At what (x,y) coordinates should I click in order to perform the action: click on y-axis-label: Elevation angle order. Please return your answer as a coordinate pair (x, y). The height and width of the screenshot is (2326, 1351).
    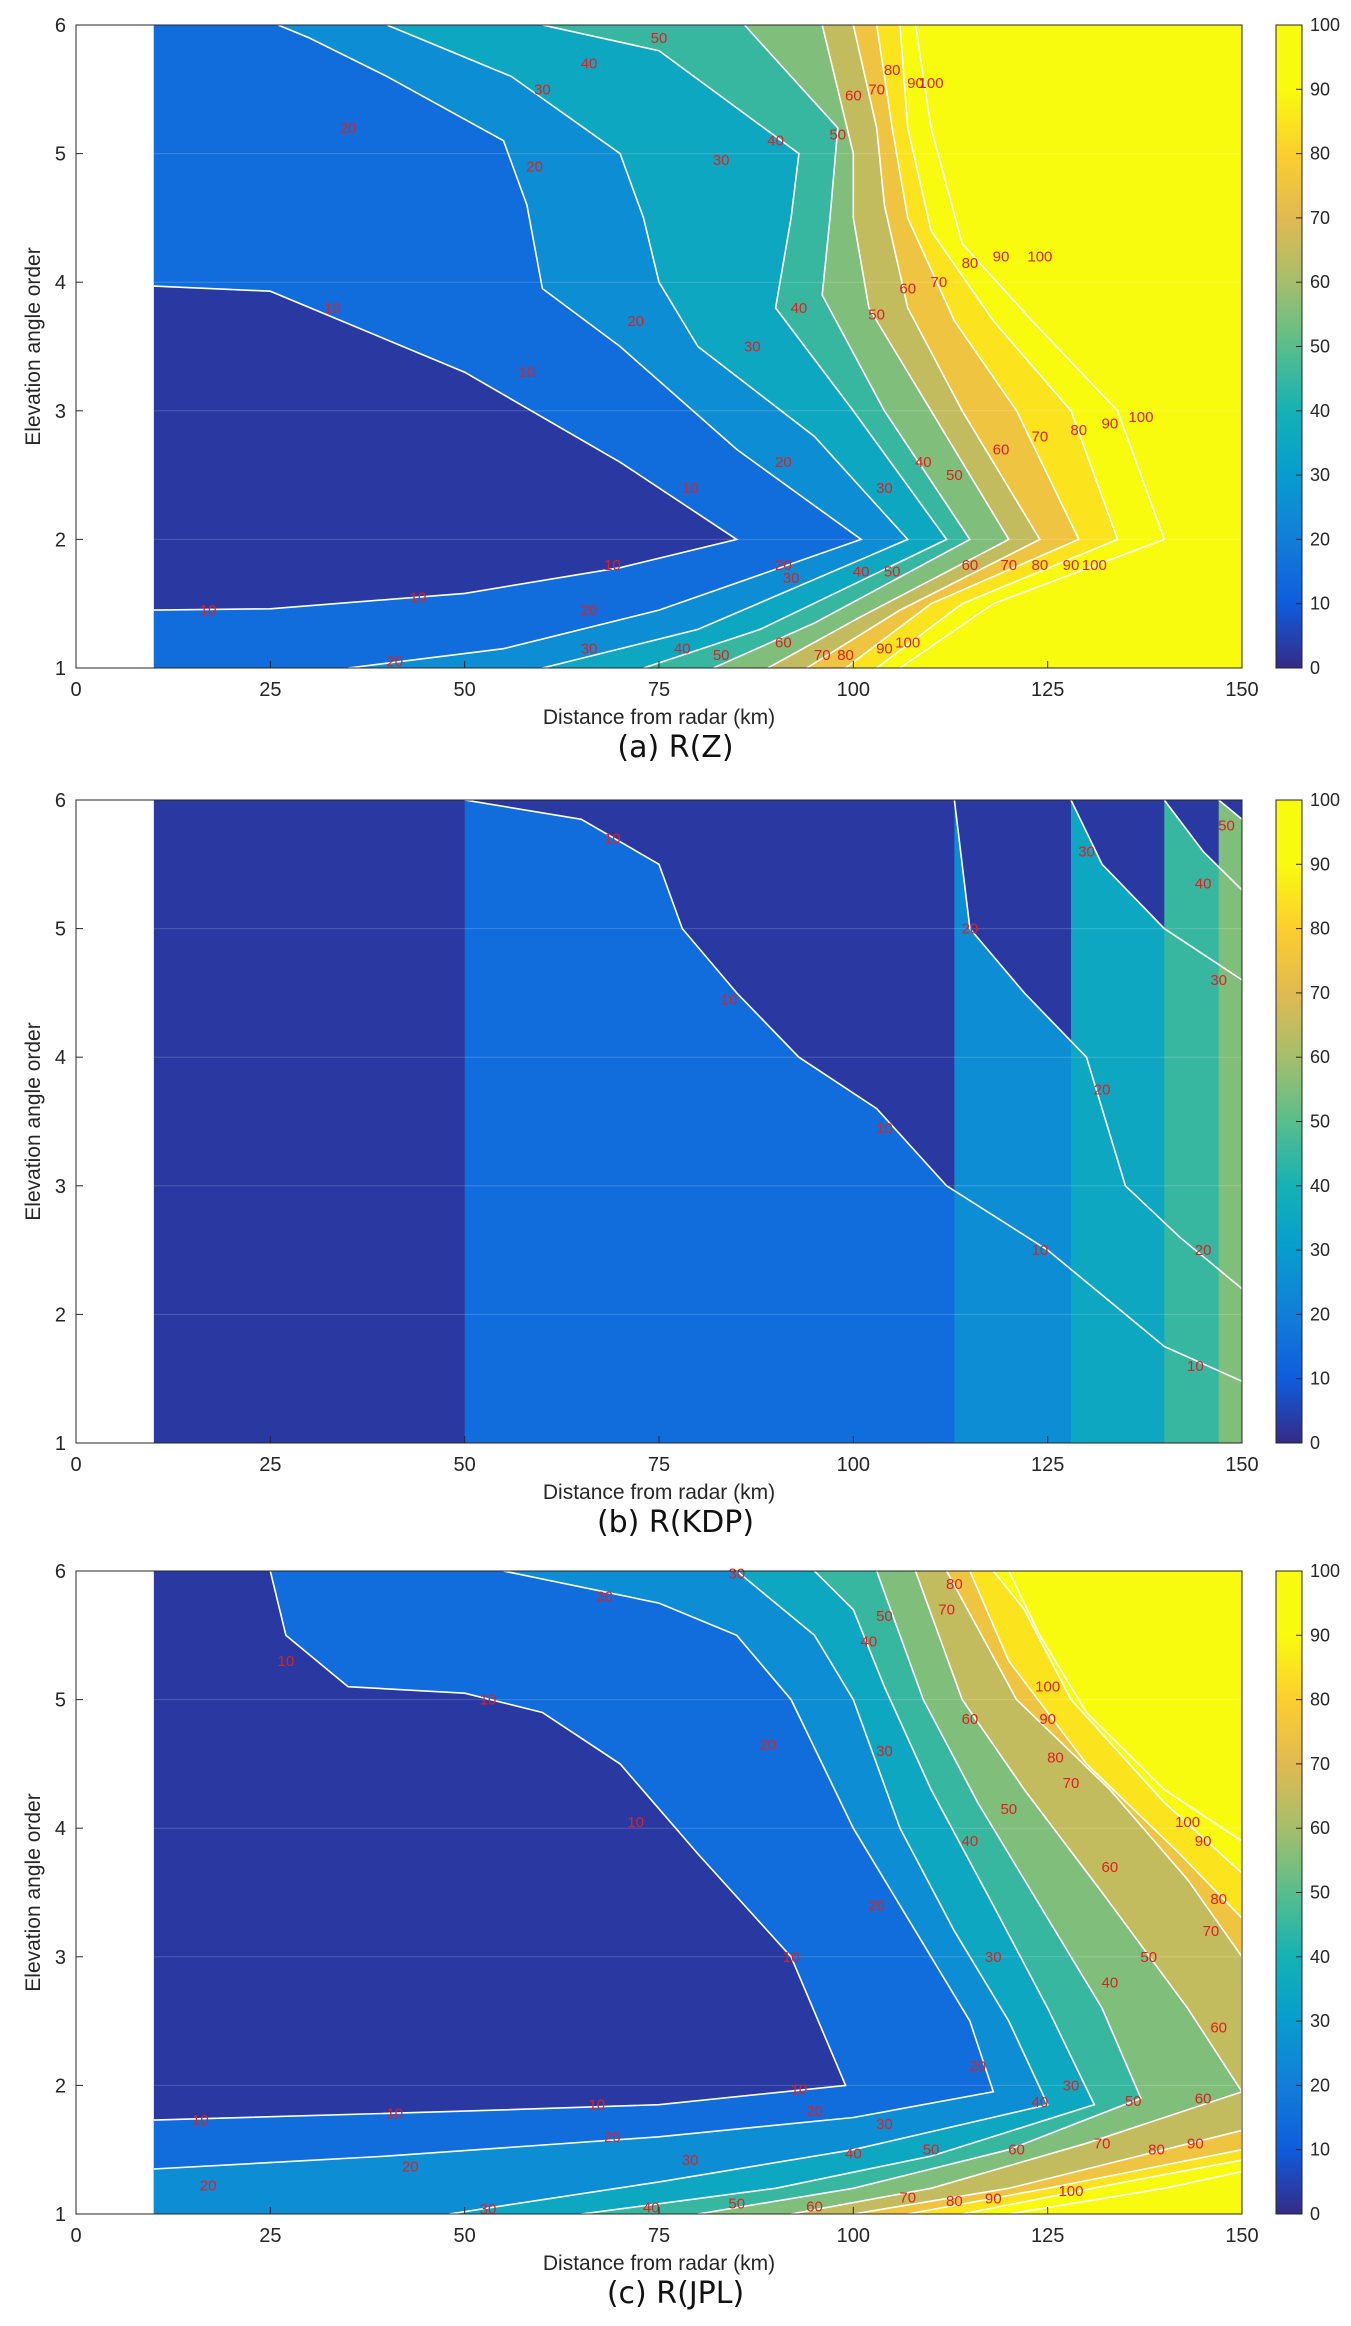
    Looking at the image, I should click on (33, 1121).